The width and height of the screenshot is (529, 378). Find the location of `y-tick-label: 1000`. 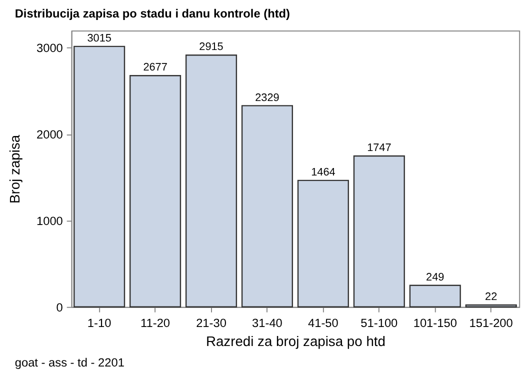

y-tick-label: 1000 is located at coordinates (50, 221).